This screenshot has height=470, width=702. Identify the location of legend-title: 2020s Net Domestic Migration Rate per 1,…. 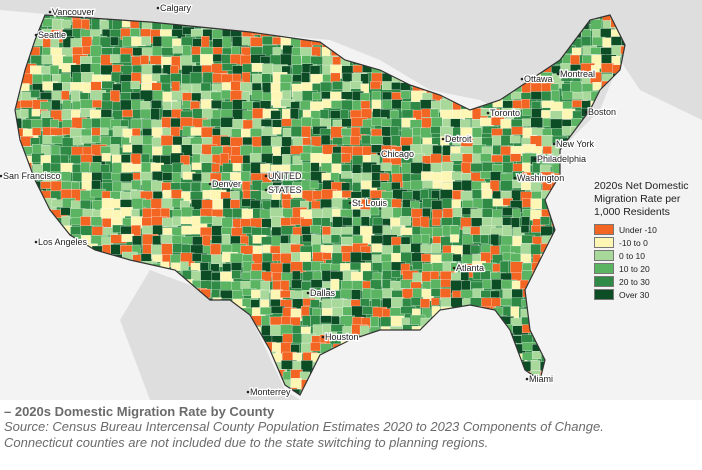
(641, 199).